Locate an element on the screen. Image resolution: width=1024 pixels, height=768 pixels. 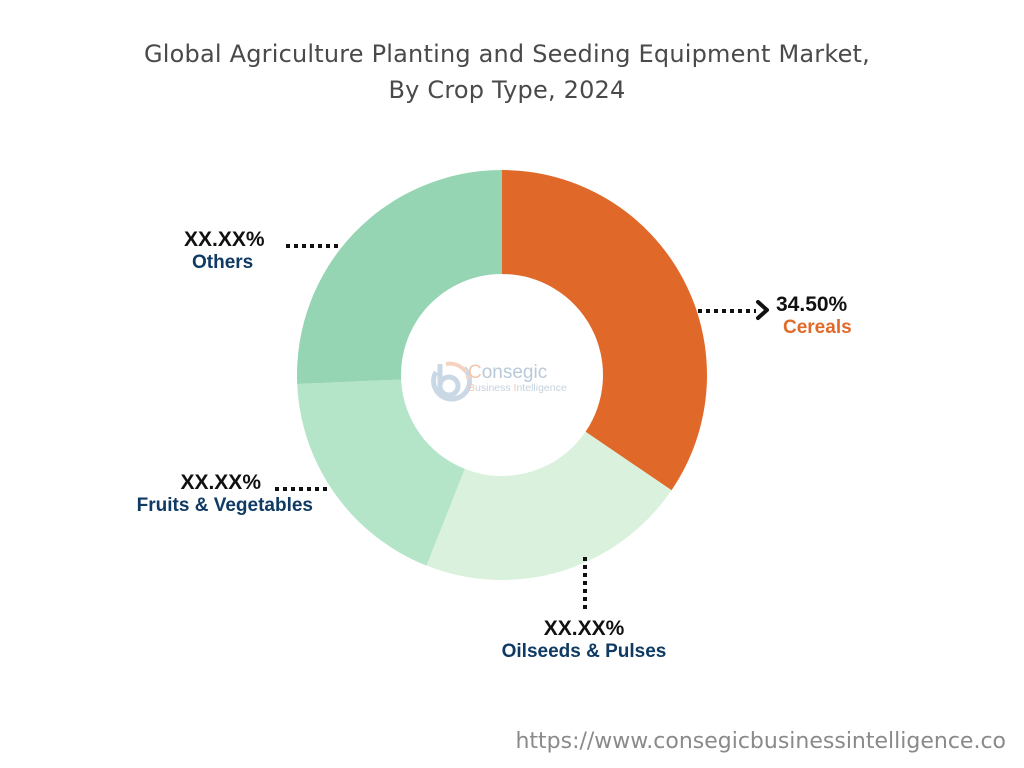
cereals-name: Cereals is located at coordinates (817, 327).